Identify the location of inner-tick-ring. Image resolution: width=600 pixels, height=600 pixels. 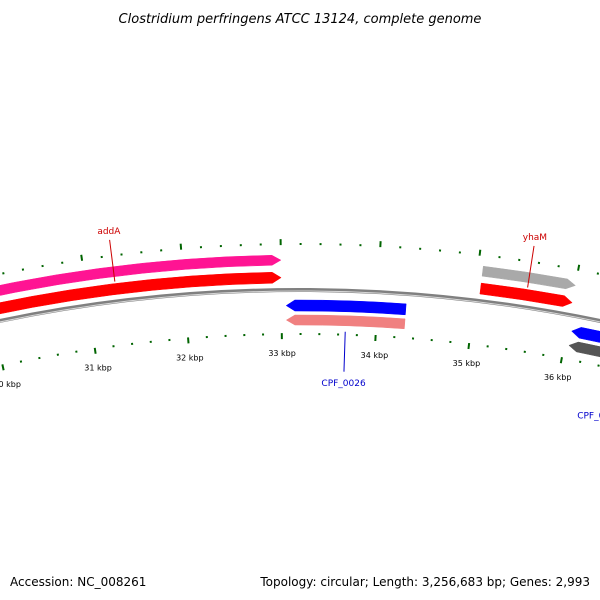
(300, 351).